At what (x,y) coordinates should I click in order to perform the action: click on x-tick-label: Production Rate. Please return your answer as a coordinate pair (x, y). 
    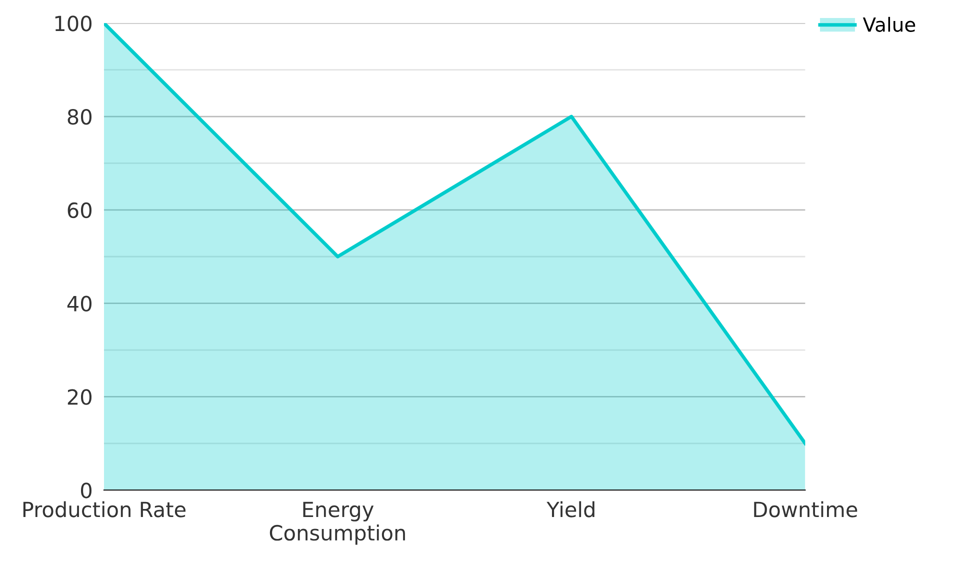
    Looking at the image, I should click on (104, 509).